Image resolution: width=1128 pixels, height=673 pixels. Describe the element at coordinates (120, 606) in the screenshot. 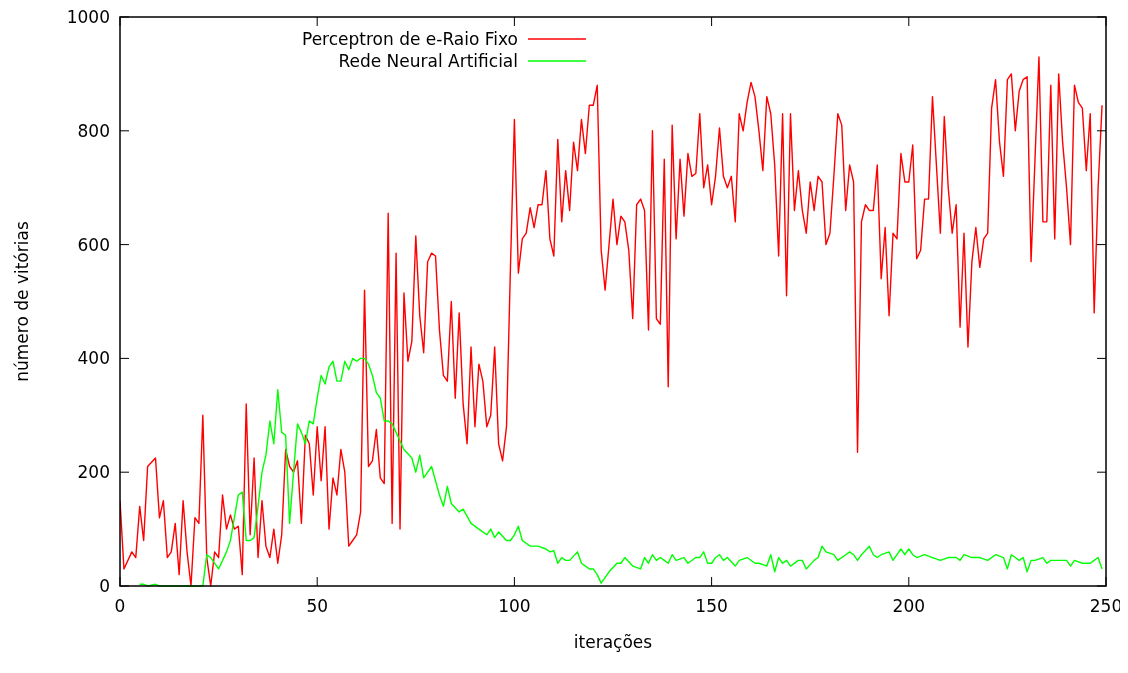

I see `x-tick-label: 0` at that location.